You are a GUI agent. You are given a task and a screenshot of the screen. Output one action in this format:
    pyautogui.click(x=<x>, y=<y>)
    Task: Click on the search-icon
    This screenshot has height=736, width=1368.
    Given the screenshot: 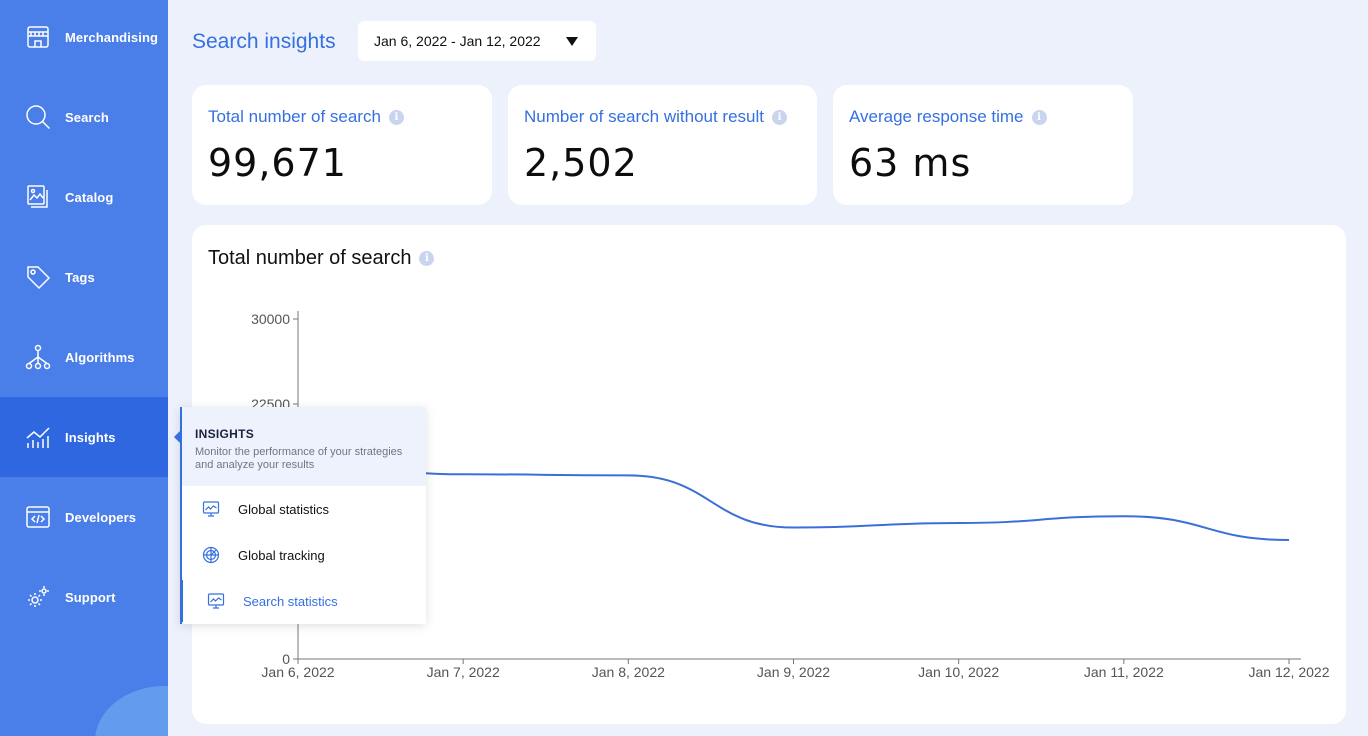 What is the action you would take?
    pyautogui.click(x=38, y=117)
    